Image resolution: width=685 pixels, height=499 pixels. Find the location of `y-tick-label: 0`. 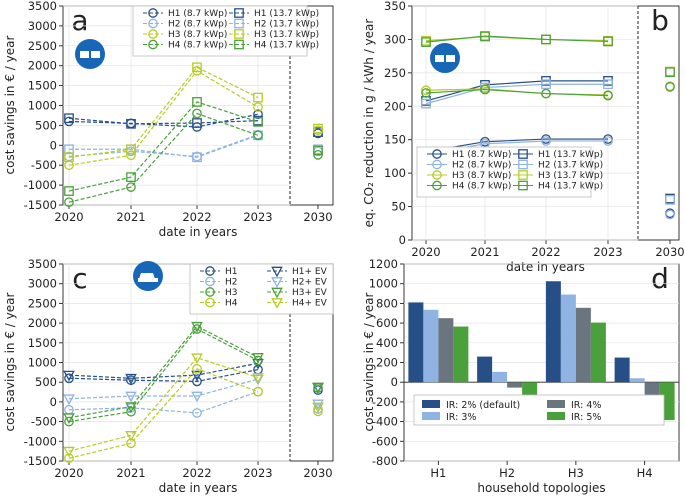

y-tick-label: 0 is located at coordinates (53, 145).